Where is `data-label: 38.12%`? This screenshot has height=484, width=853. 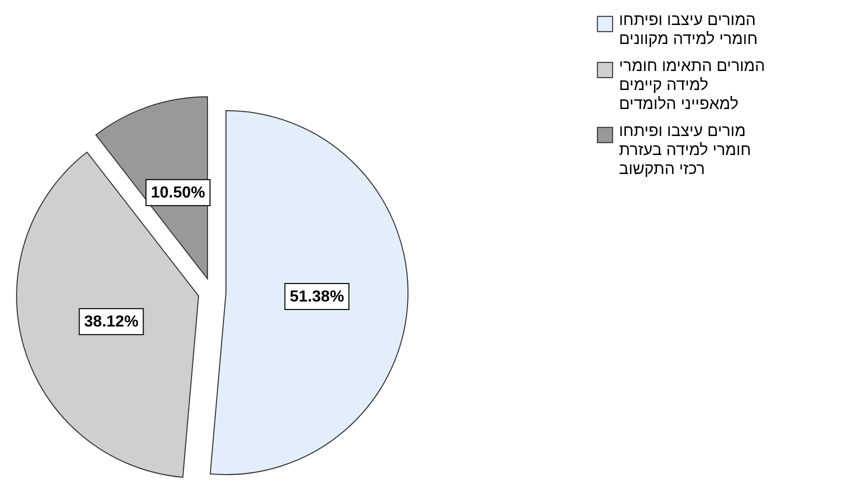 data-label: 38.12% is located at coordinates (111, 322).